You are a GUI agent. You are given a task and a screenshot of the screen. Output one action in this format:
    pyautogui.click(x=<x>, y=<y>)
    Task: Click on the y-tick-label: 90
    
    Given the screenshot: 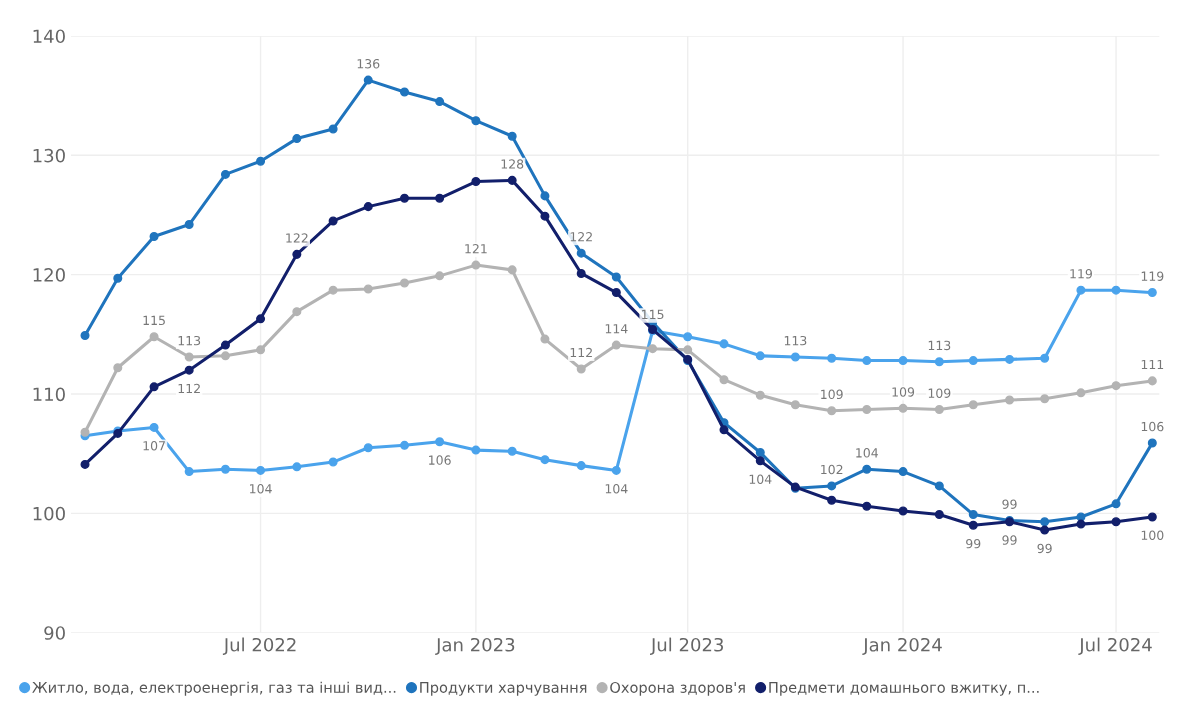 What is the action you would take?
    pyautogui.click(x=54, y=633)
    